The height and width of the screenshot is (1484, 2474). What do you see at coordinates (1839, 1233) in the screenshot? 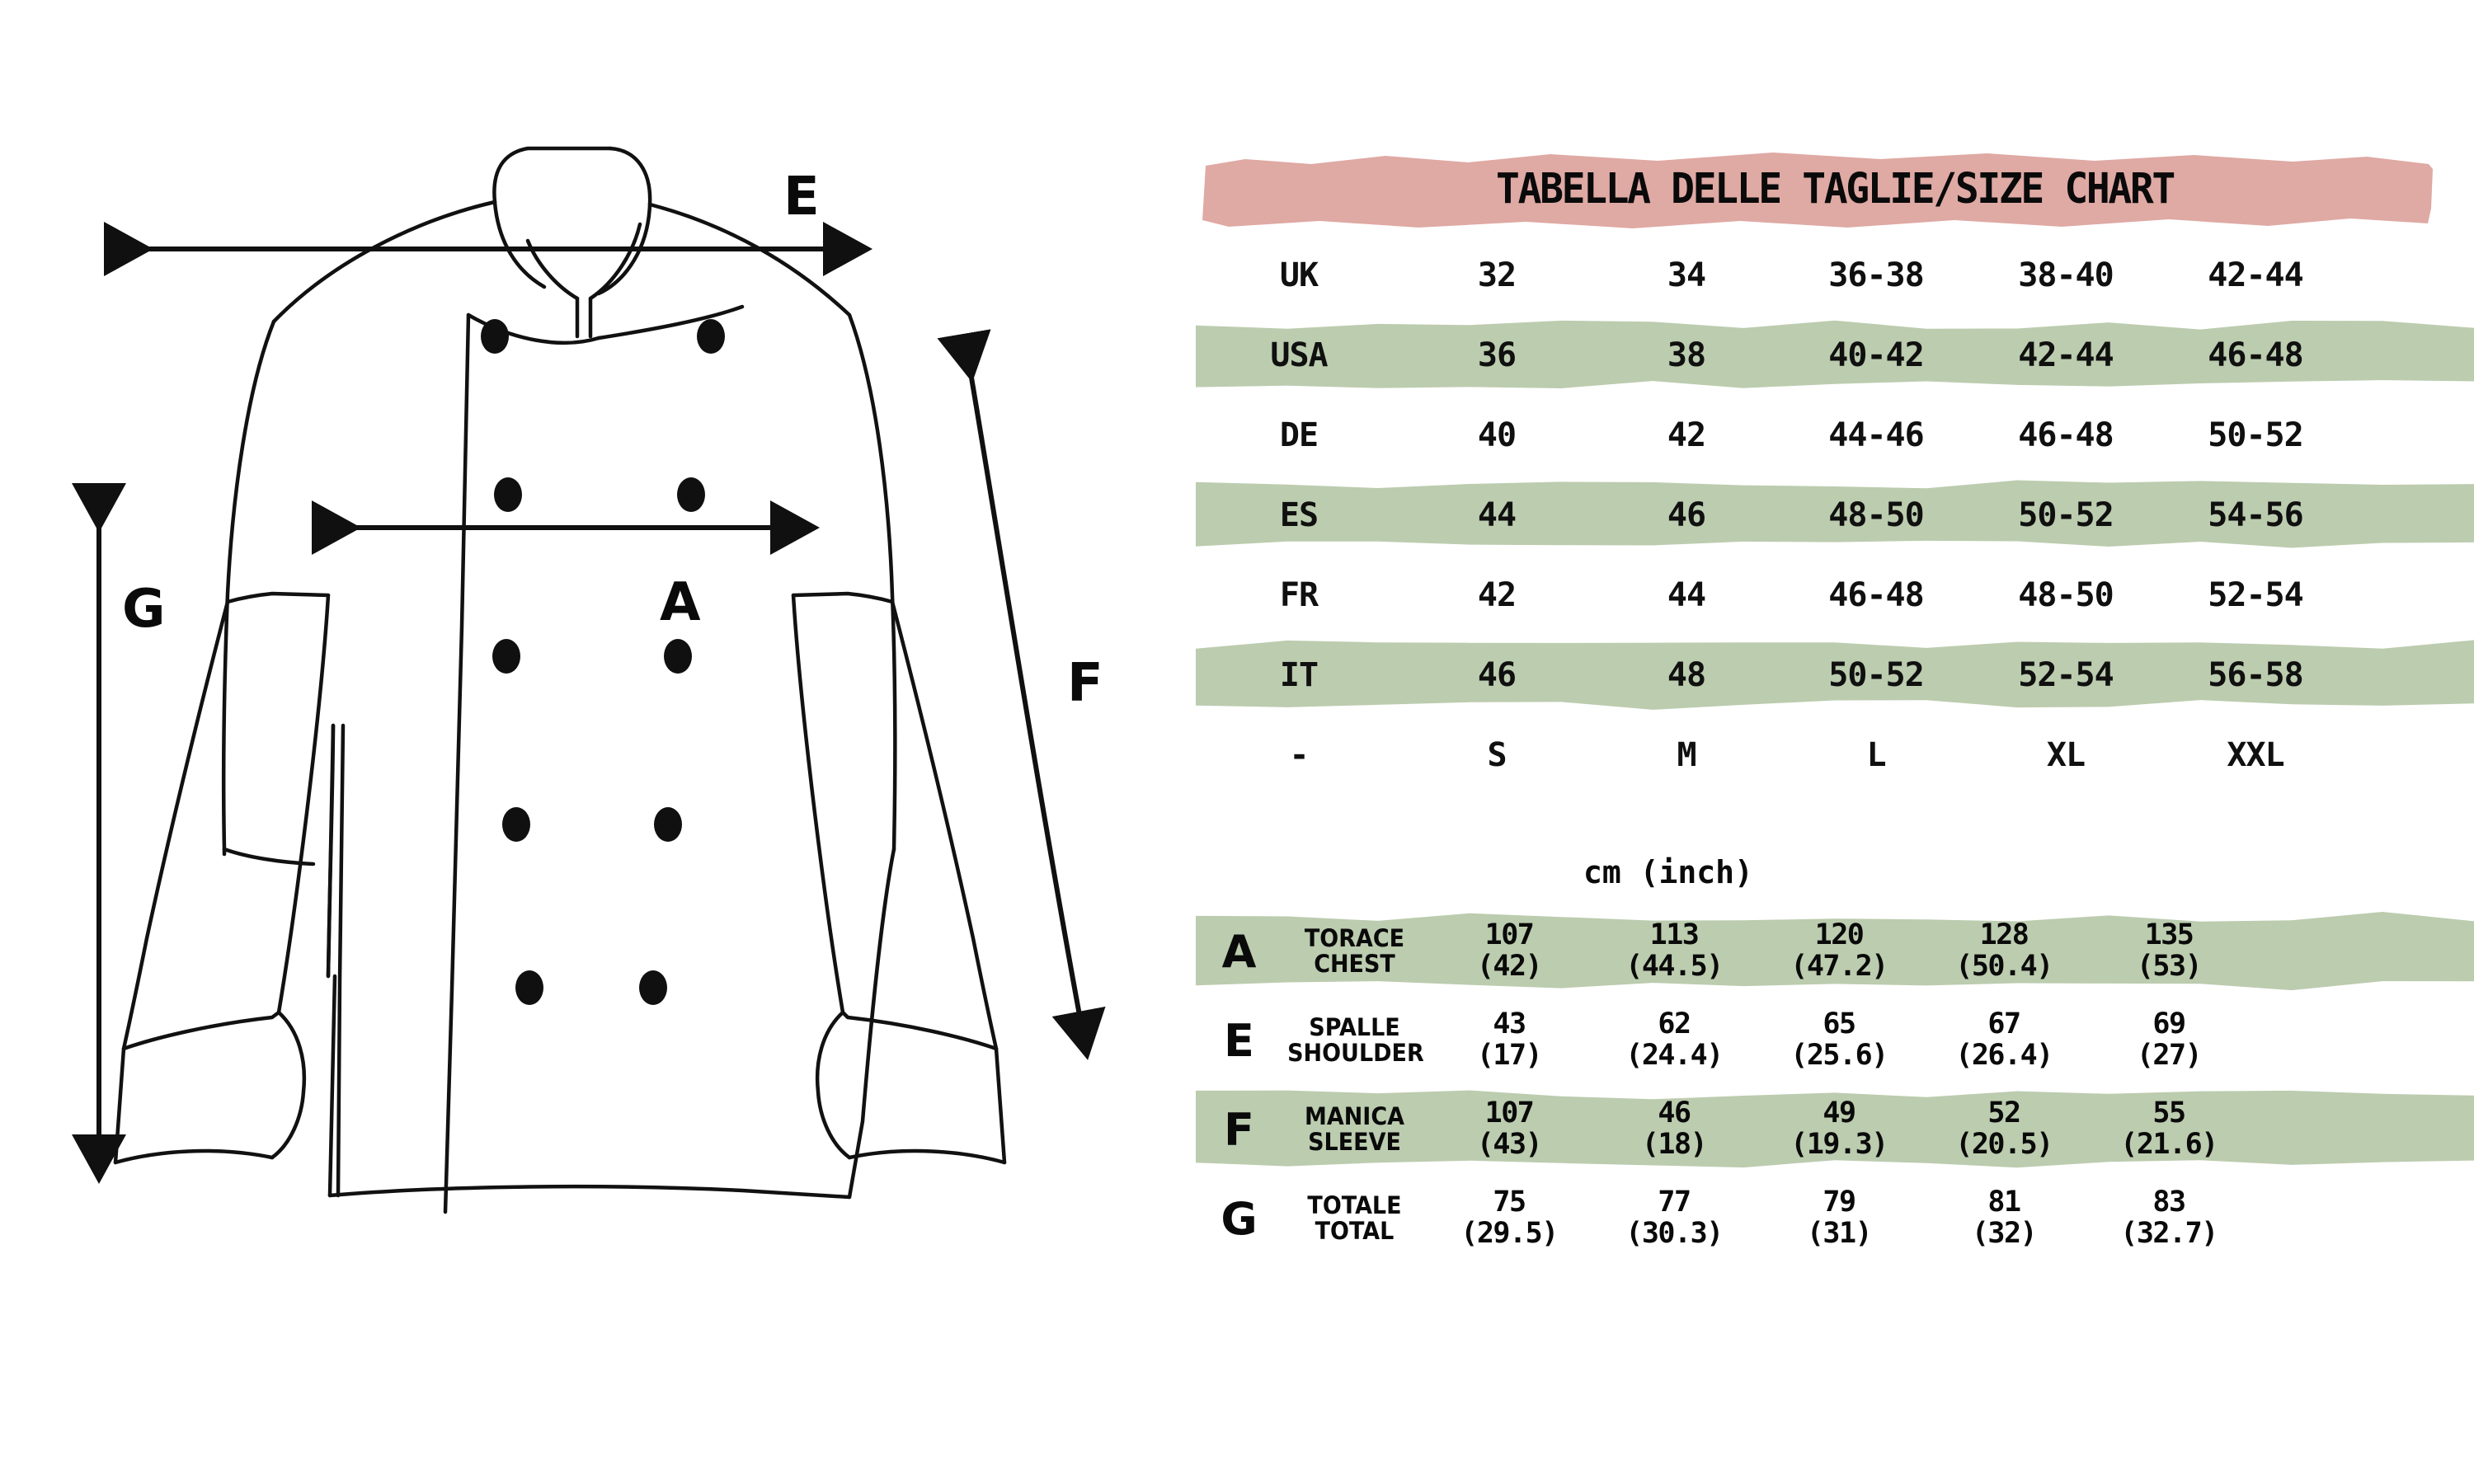
I see `measure-value-inch: (31)` at bounding box center [1839, 1233].